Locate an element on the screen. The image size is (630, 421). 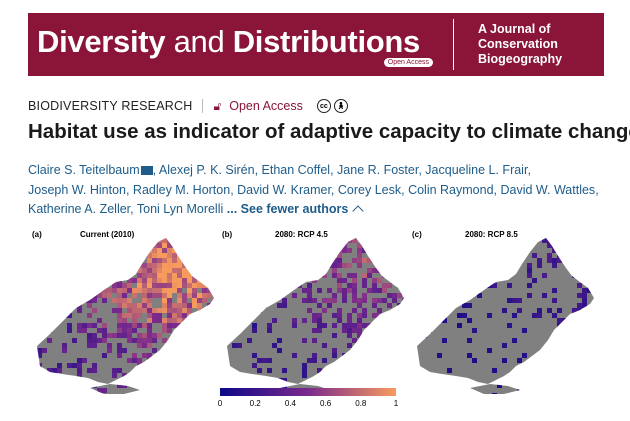
author-link: Joseph W. Hinton is located at coordinates (77, 189).